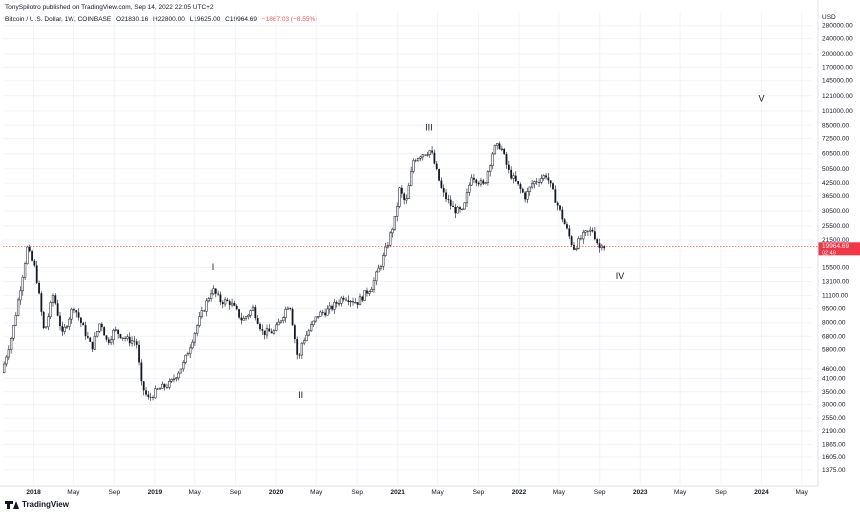 The height and width of the screenshot is (514, 860). Describe the element at coordinates (289, 19) in the screenshot. I see `ohlc-change: −1867.03 (−8.55%)` at that location.